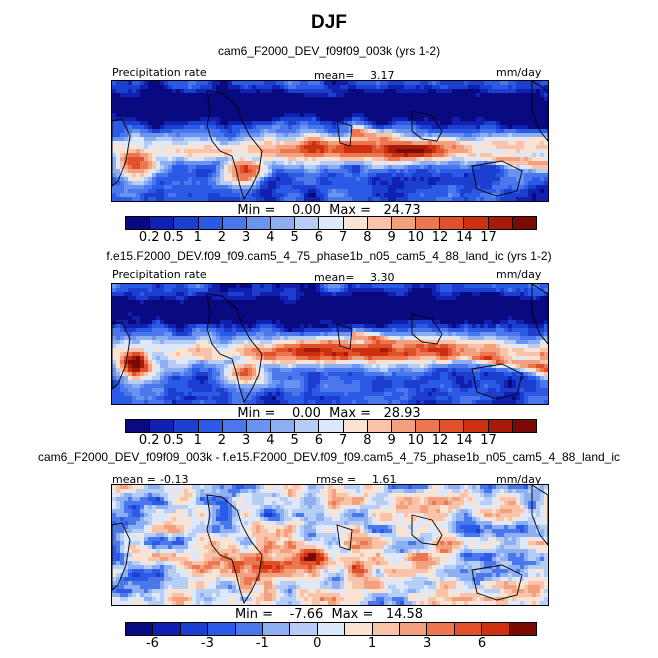  I want to click on panel2-map, so click(330, 344).